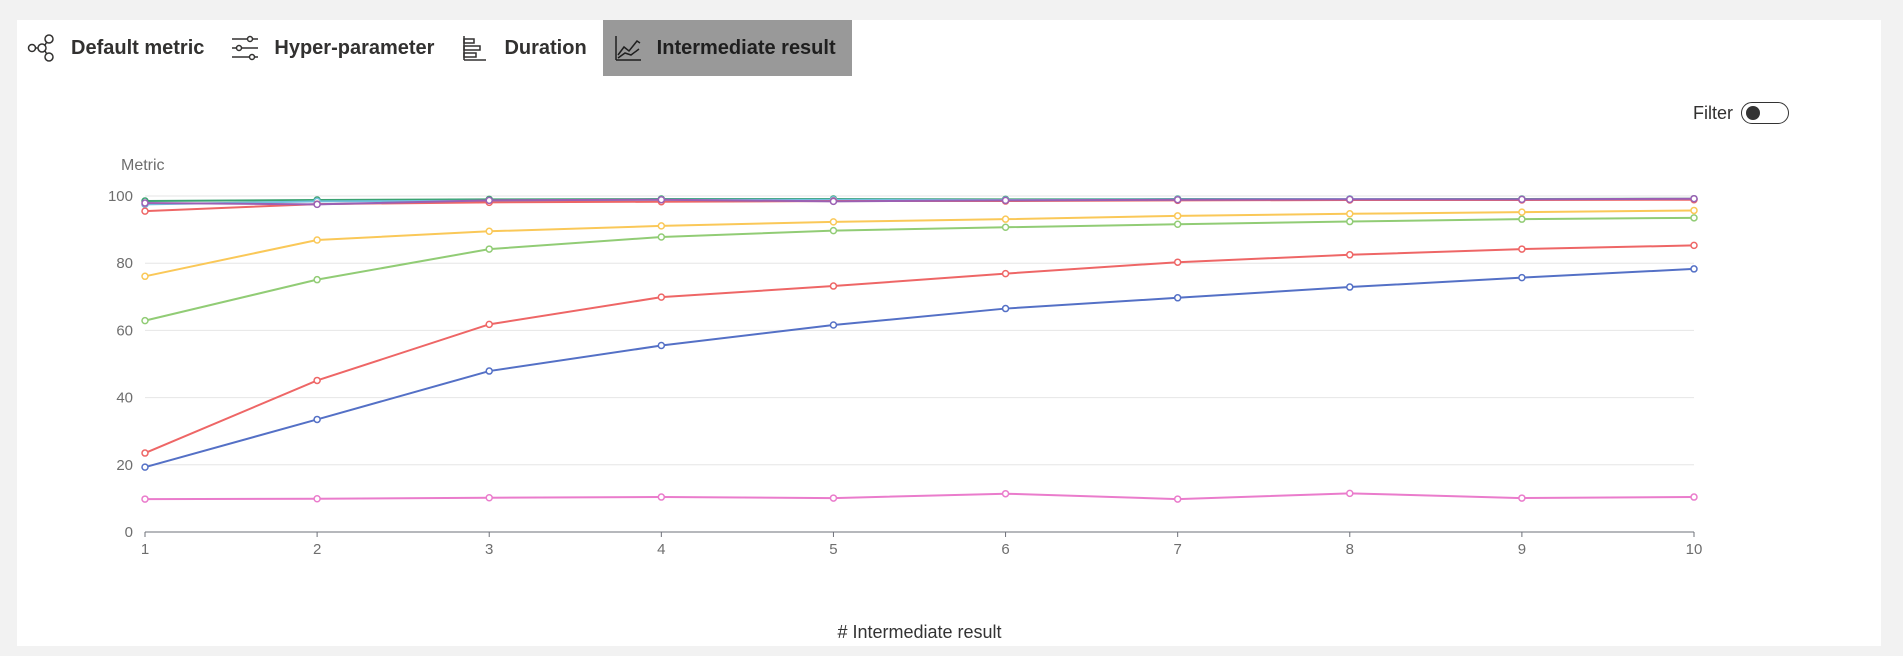 The image size is (1903, 656). Describe the element at coordinates (317, 549) in the screenshot. I see `x-tick-label: 2` at that location.